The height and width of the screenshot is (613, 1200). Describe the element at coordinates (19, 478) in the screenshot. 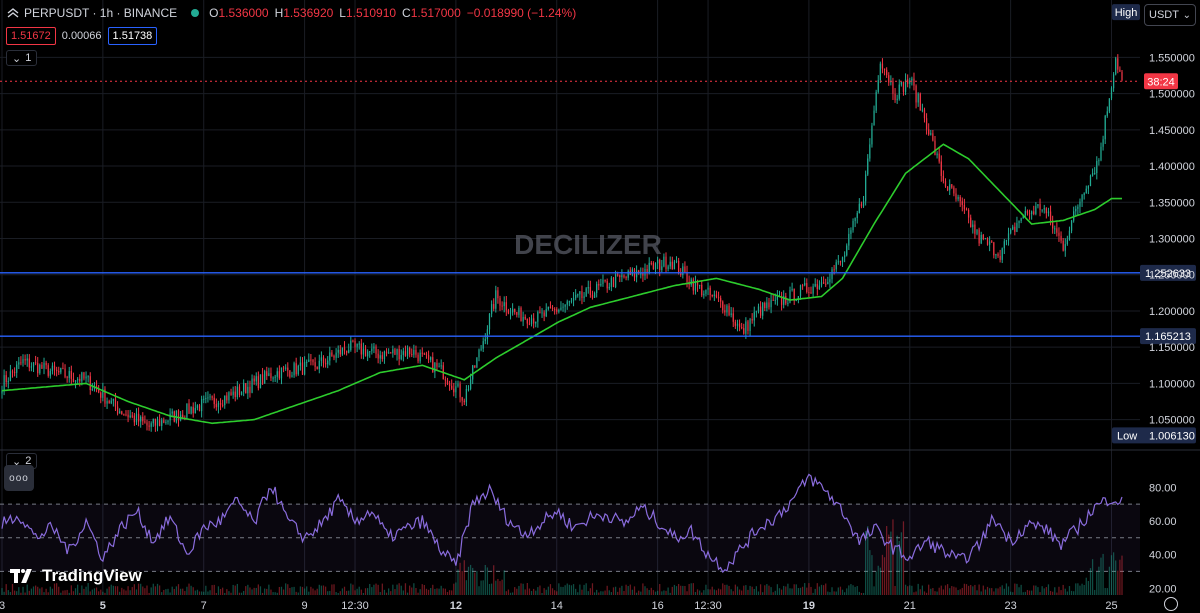

I see `more-options-button: ooo` at that location.